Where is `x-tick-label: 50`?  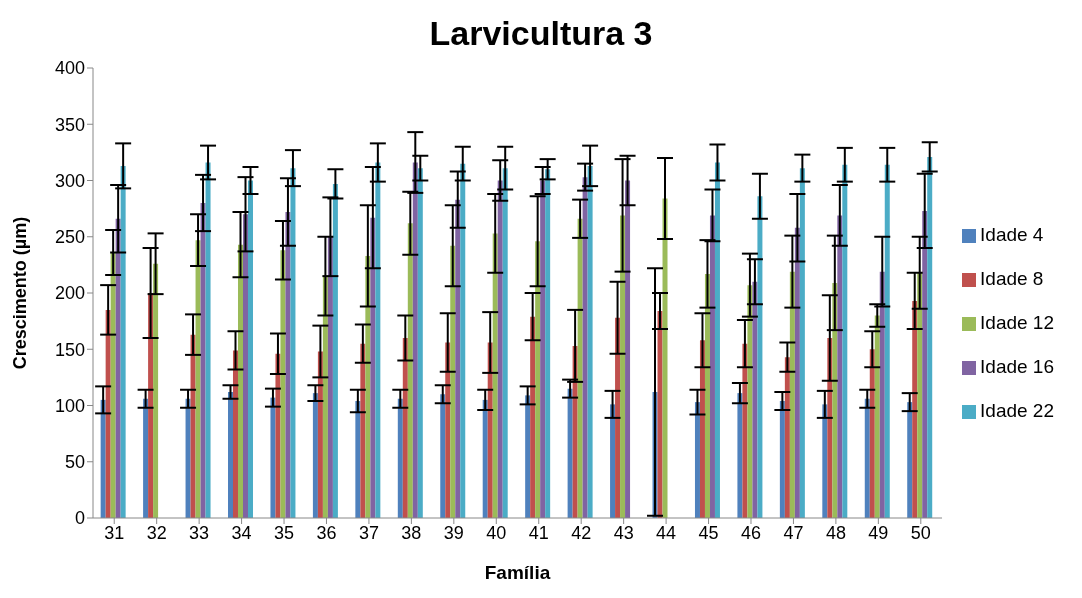
x-tick-label: 50 is located at coordinates (920, 532).